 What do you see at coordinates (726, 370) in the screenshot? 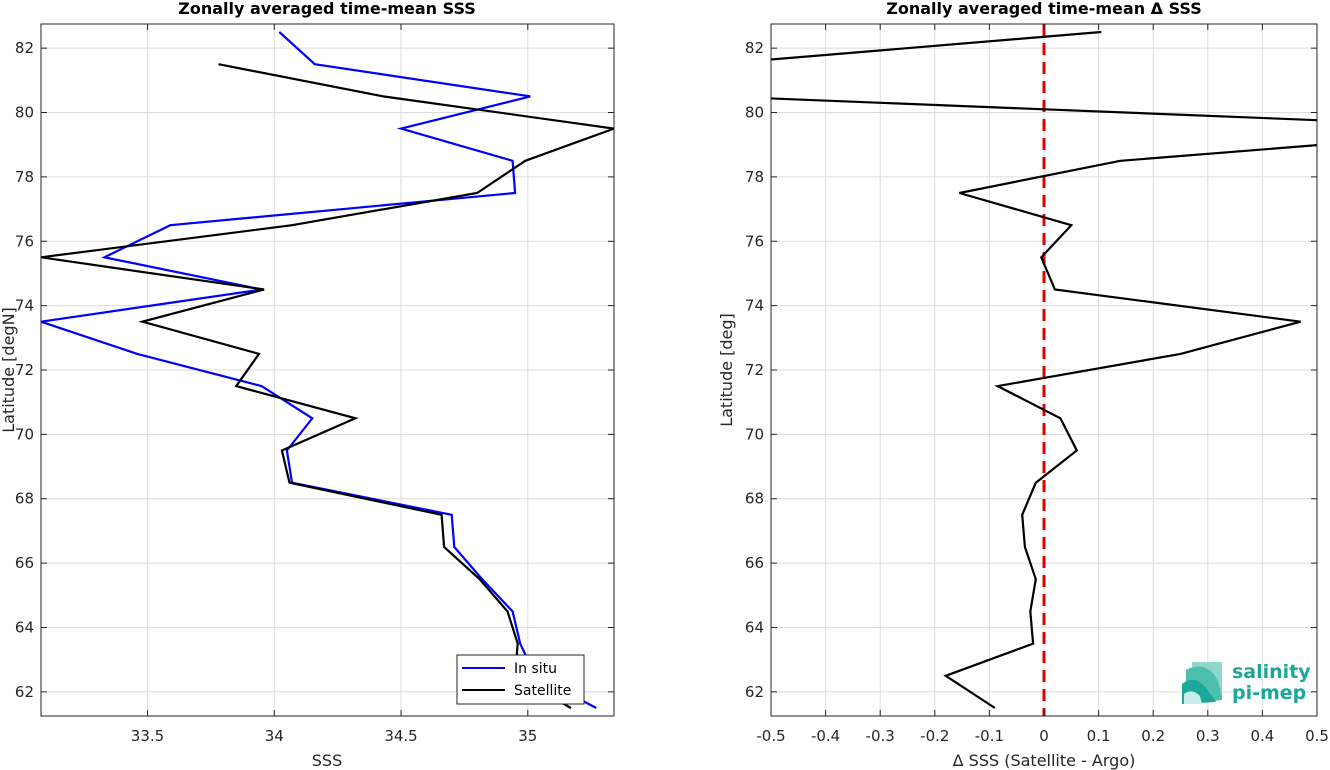
I see `y-axis-label: Latitude [deg]` at bounding box center [726, 370].